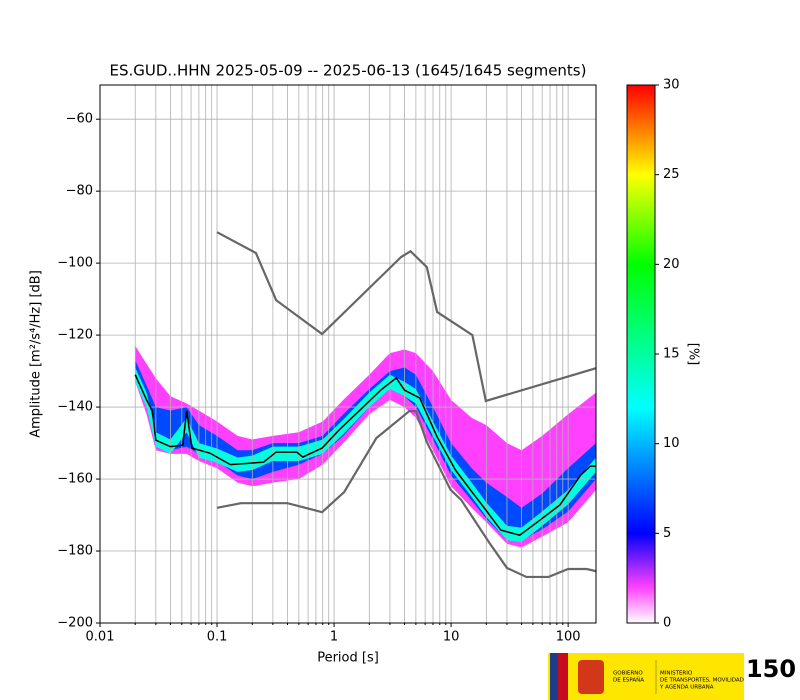  What do you see at coordinates (671, 443) in the screenshot?
I see `colorbar-tick-label: 10` at bounding box center [671, 443].